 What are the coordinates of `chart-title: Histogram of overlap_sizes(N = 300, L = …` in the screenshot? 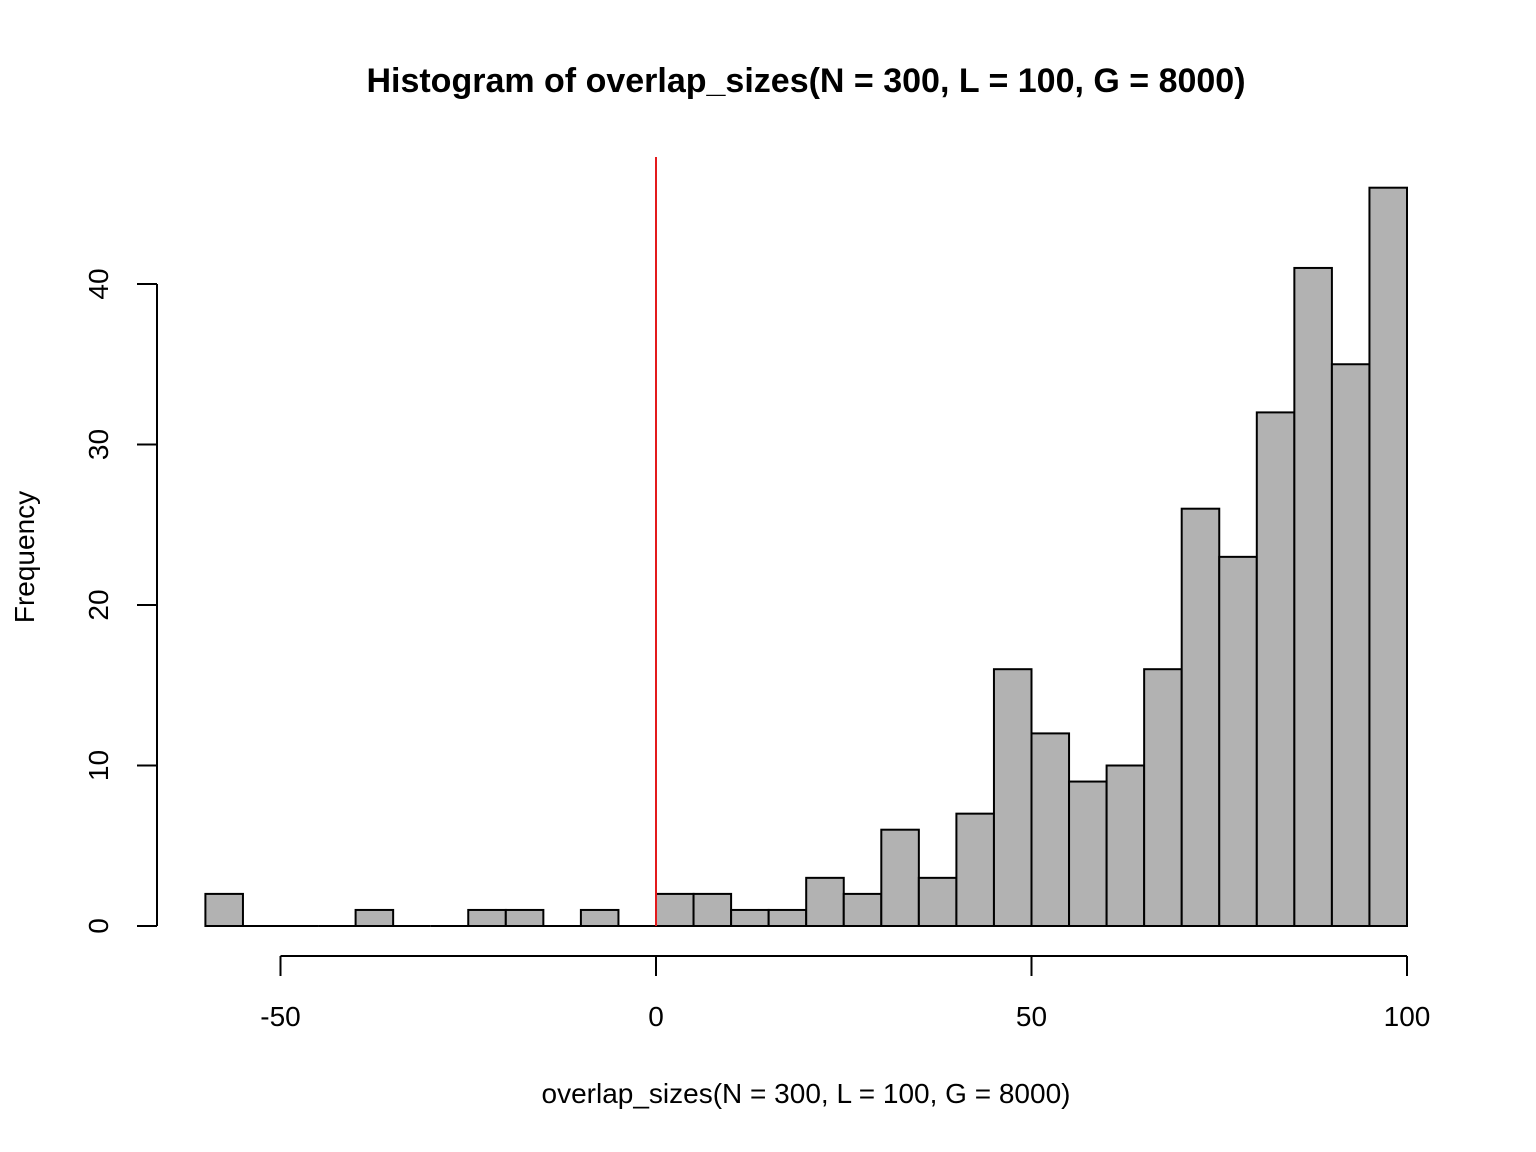 It's located at (805, 81).